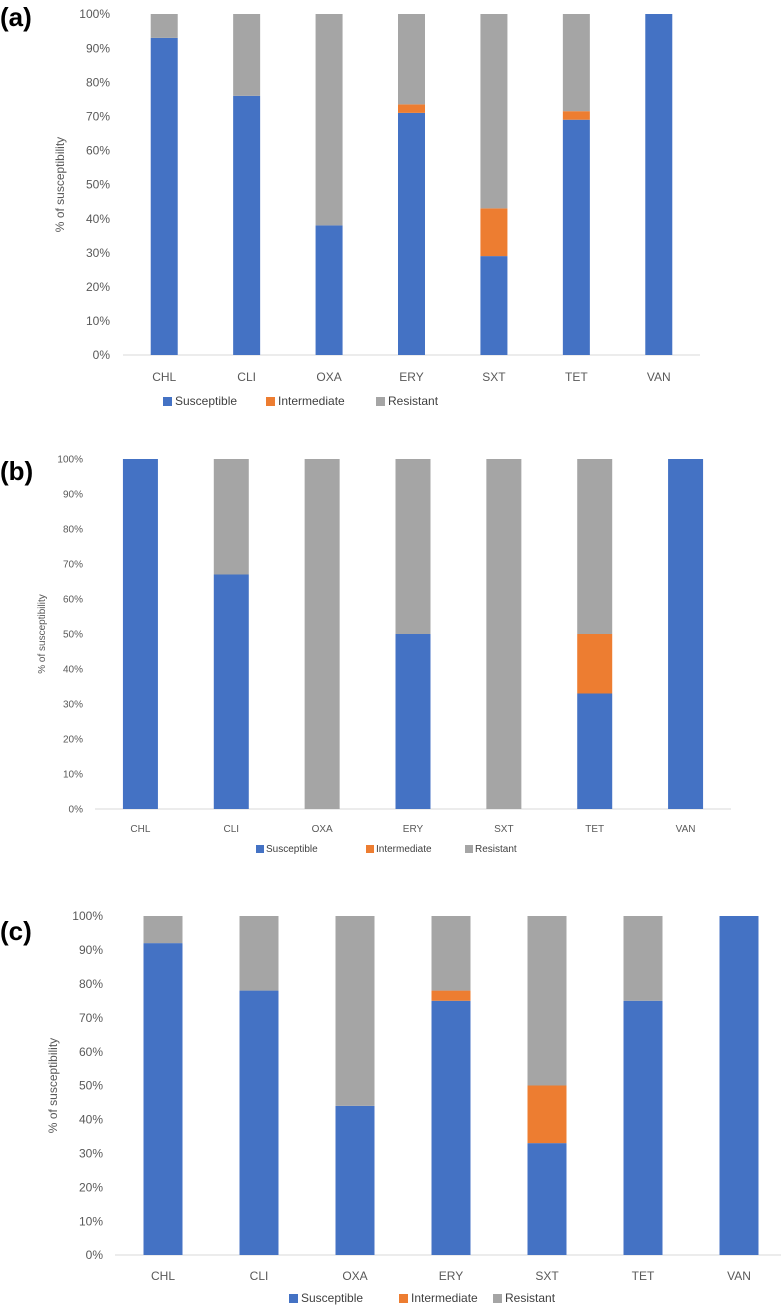 This screenshot has width=782, height=1311. Describe the element at coordinates (98, 48) in the screenshot. I see `y-tick-label: 90%` at that location.